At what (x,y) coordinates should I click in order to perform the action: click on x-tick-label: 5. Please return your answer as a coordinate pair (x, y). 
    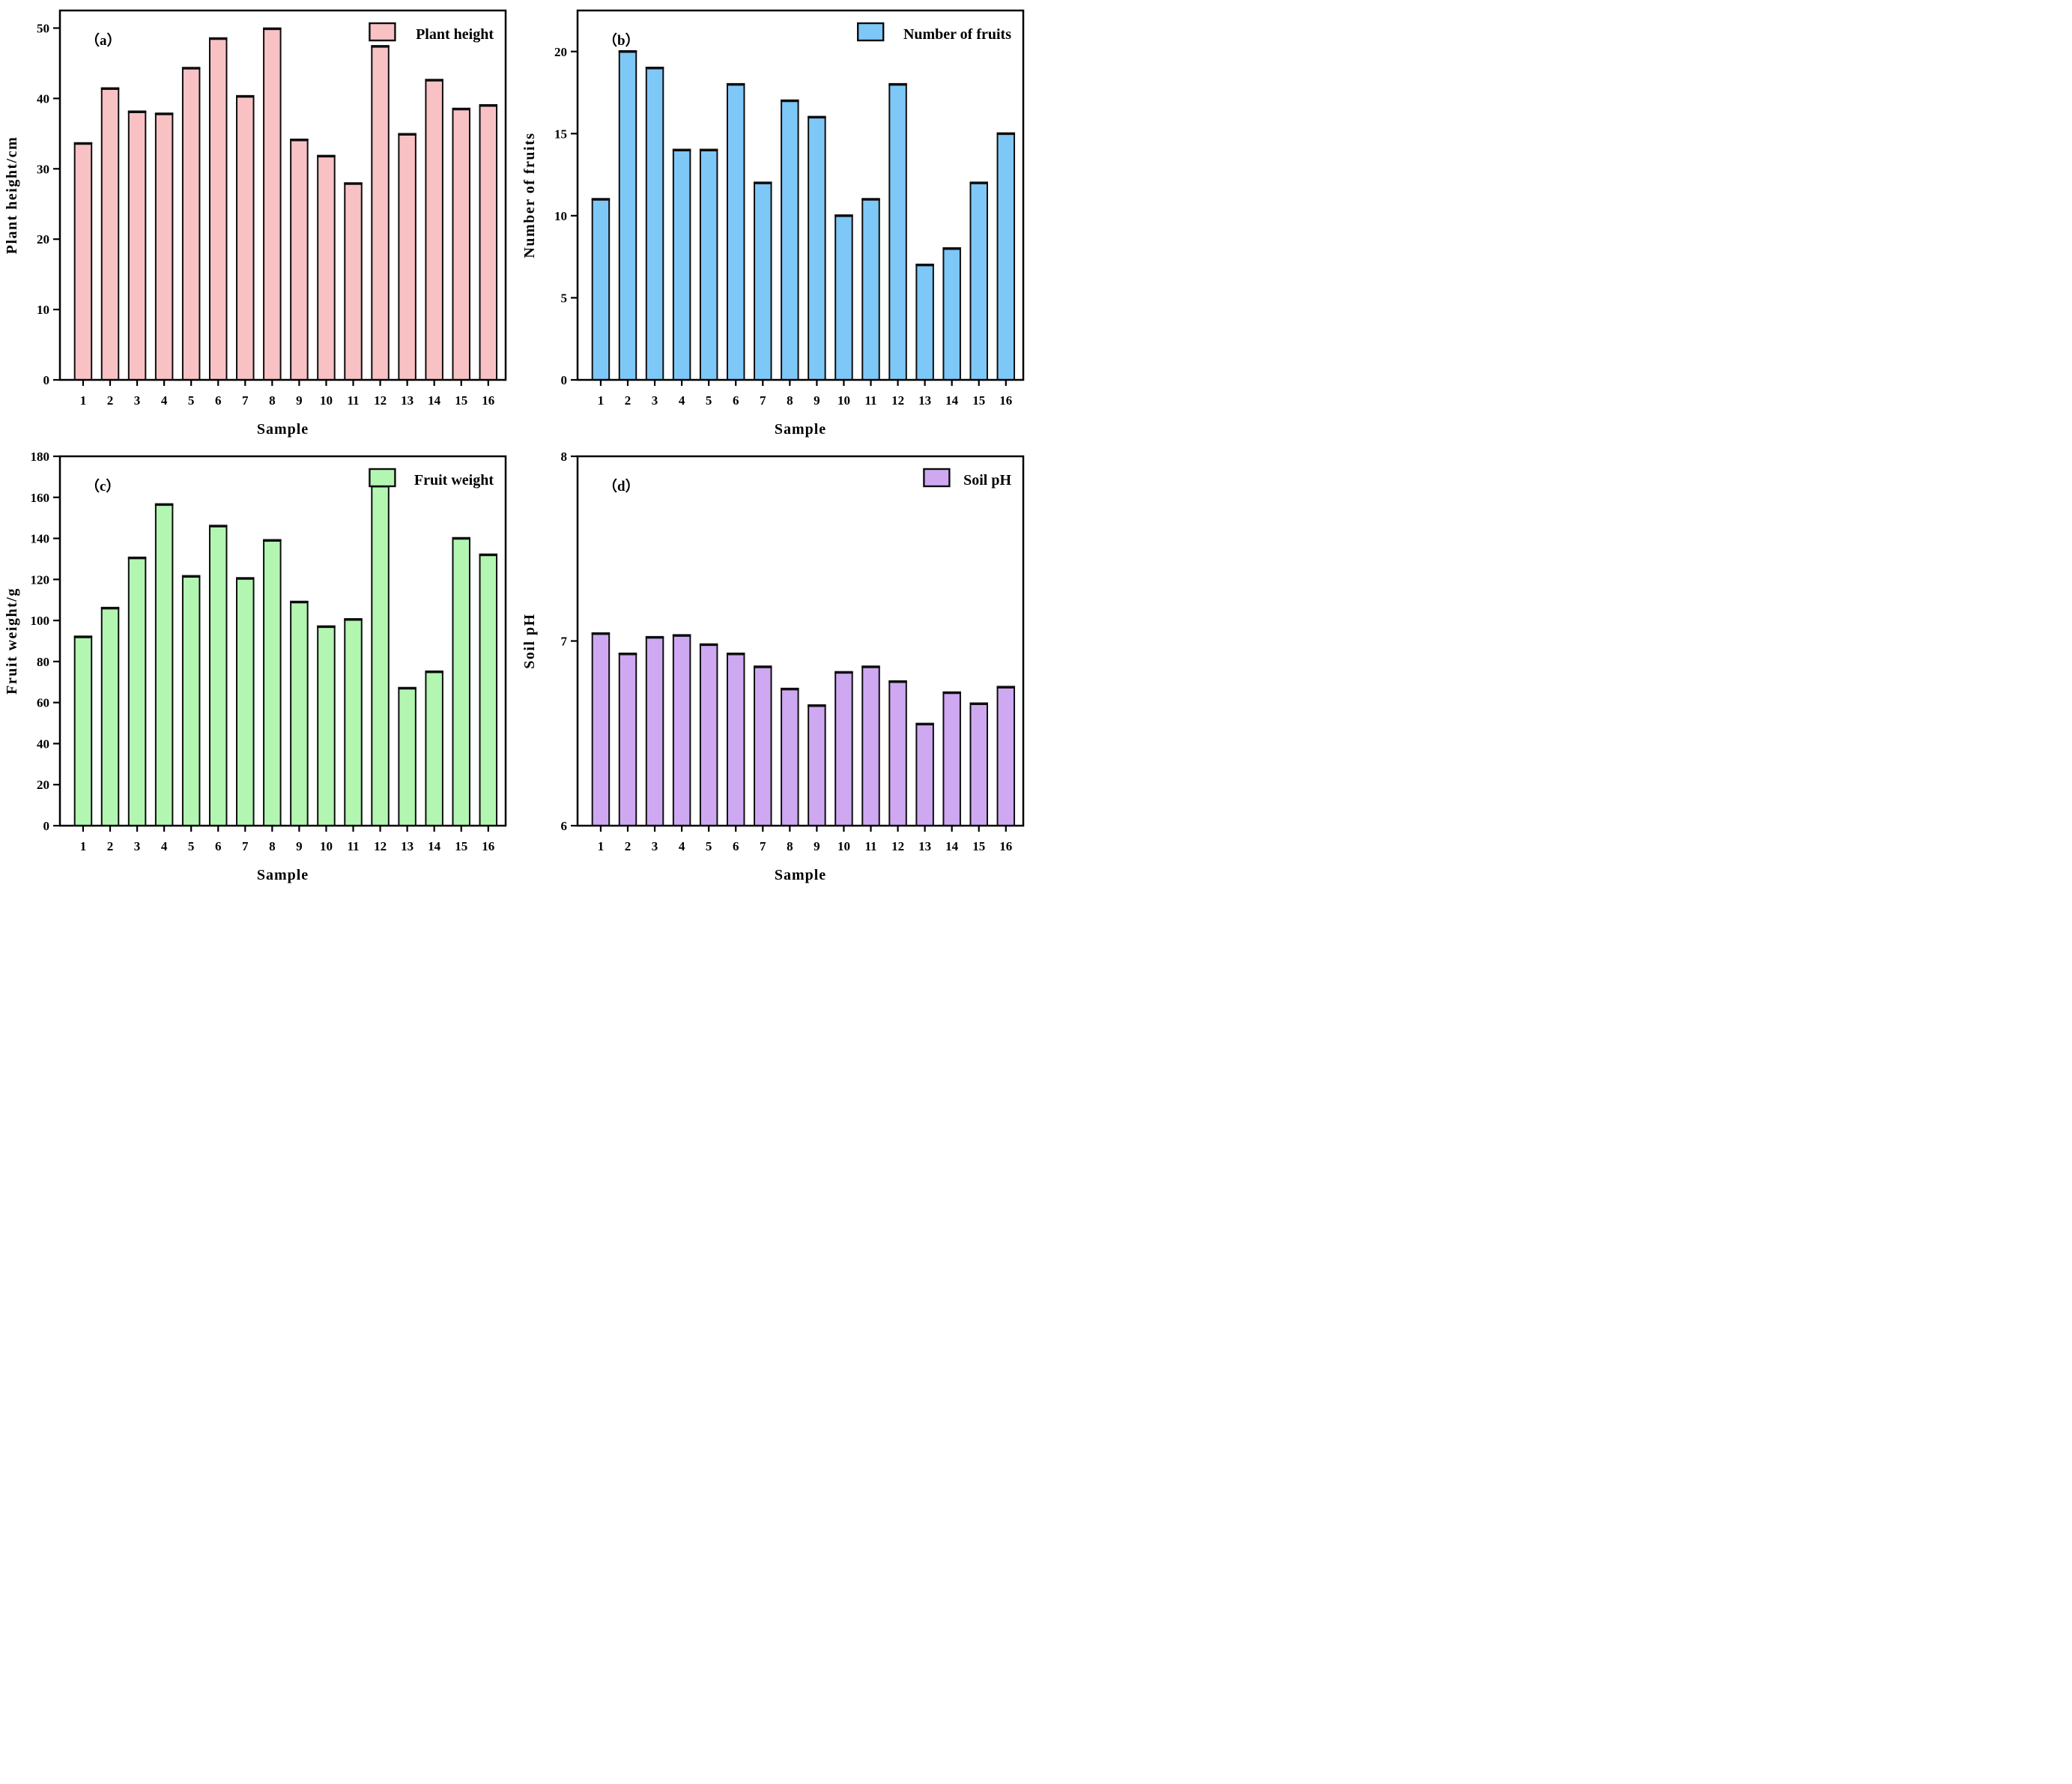
    Looking at the image, I should click on (709, 846).